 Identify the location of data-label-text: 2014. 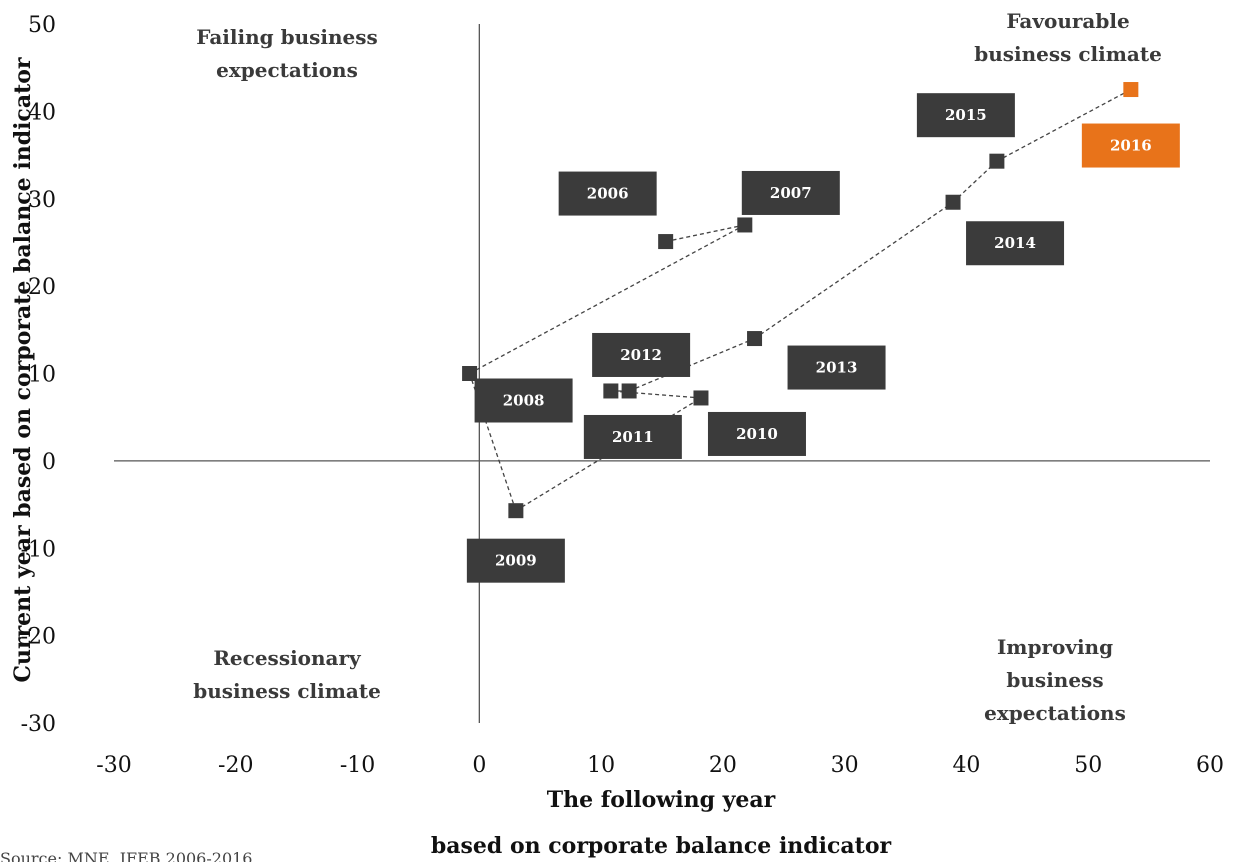
(1015, 243).